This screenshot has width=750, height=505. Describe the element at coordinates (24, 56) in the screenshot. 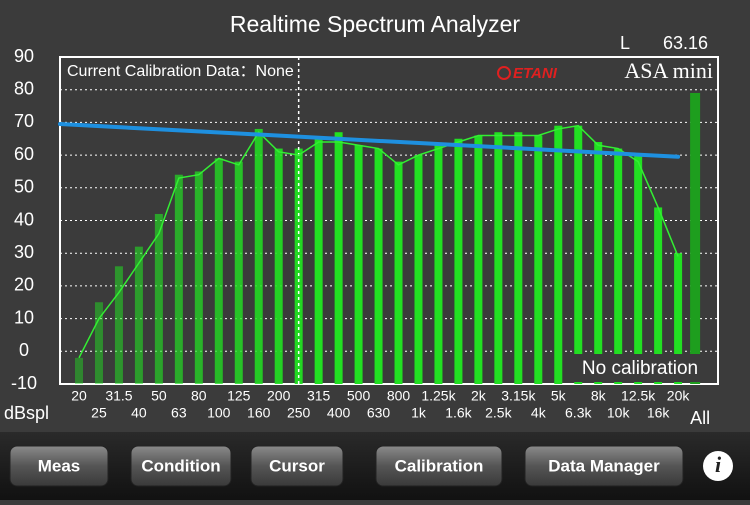

I see `y-tick-label: 90` at that location.